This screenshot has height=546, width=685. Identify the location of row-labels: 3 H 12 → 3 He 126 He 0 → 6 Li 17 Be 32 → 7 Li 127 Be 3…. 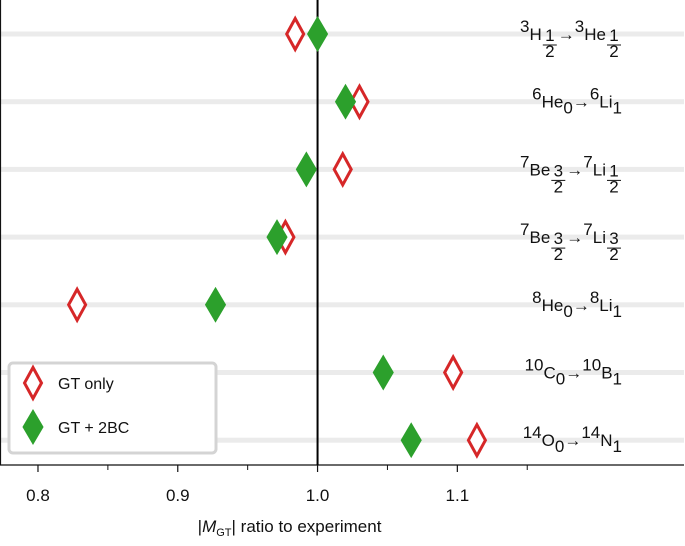
(571, 236).